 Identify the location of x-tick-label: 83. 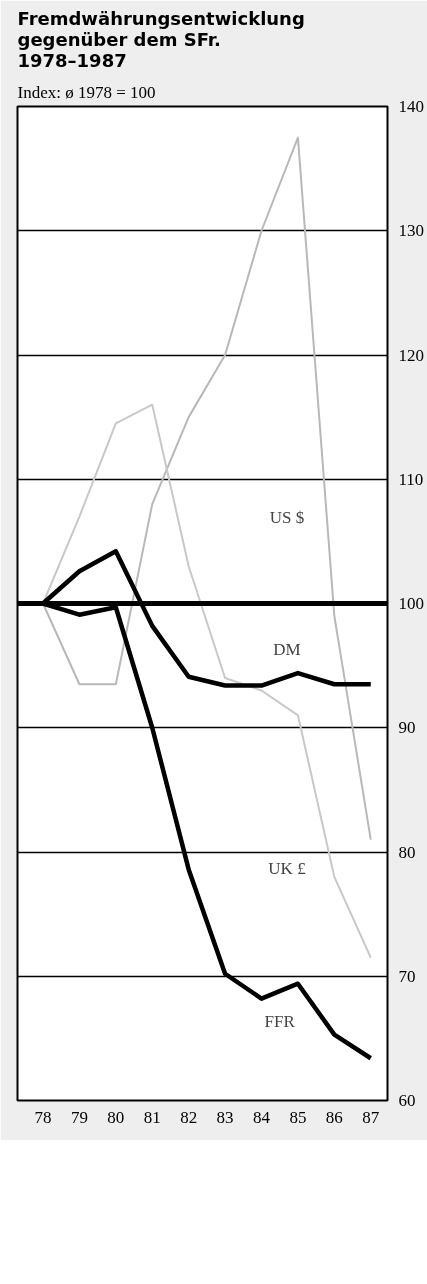
(225, 1117).